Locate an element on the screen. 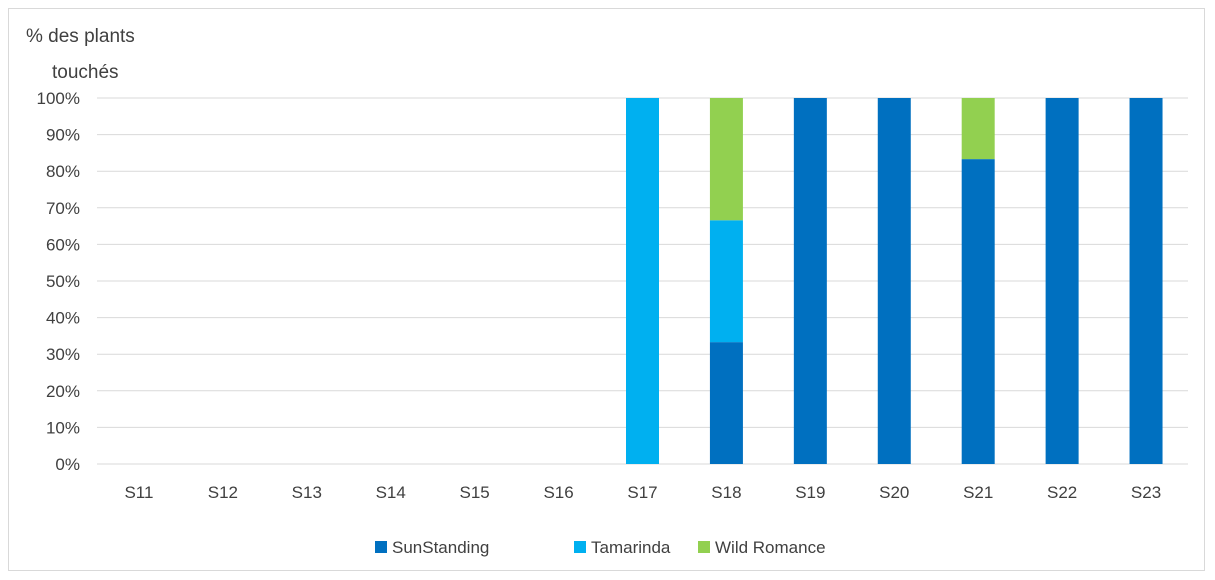 Image resolution: width=1215 pixels, height=580 pixels. y-tick-label: 70% is located at coordinates (63, 208).